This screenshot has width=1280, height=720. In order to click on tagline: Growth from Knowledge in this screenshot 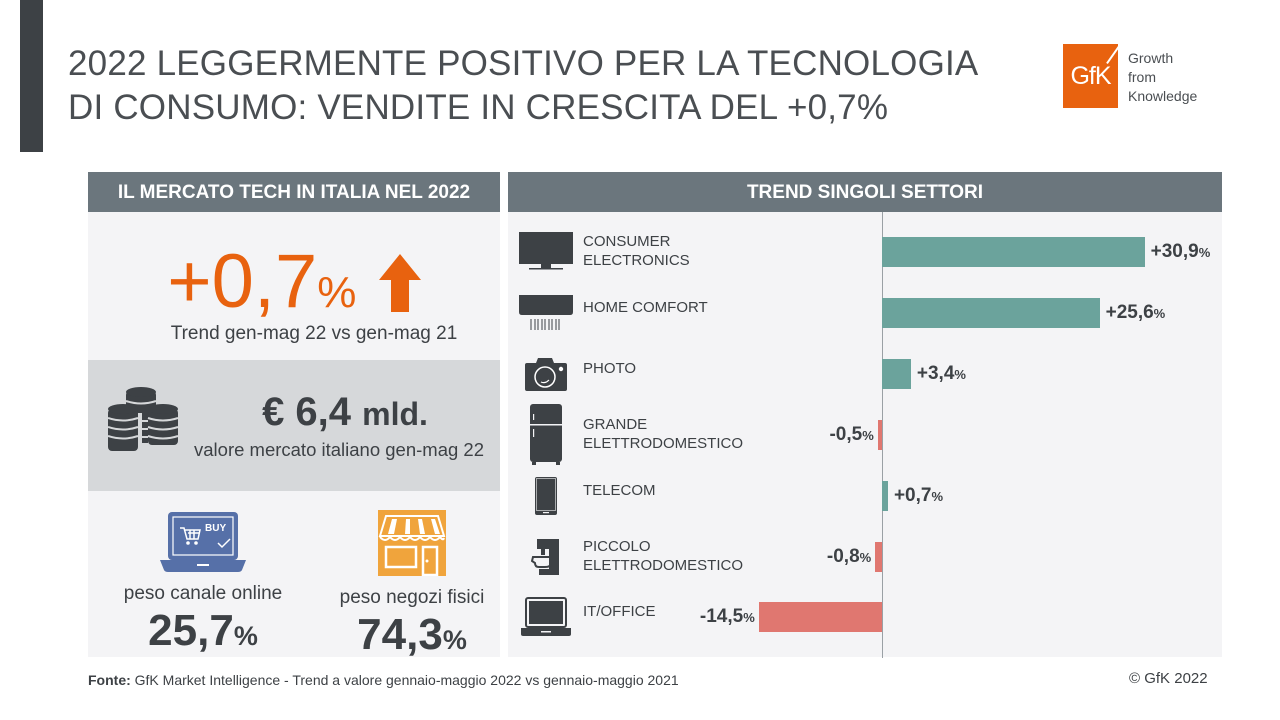, I will do `click(1162, 77)`.